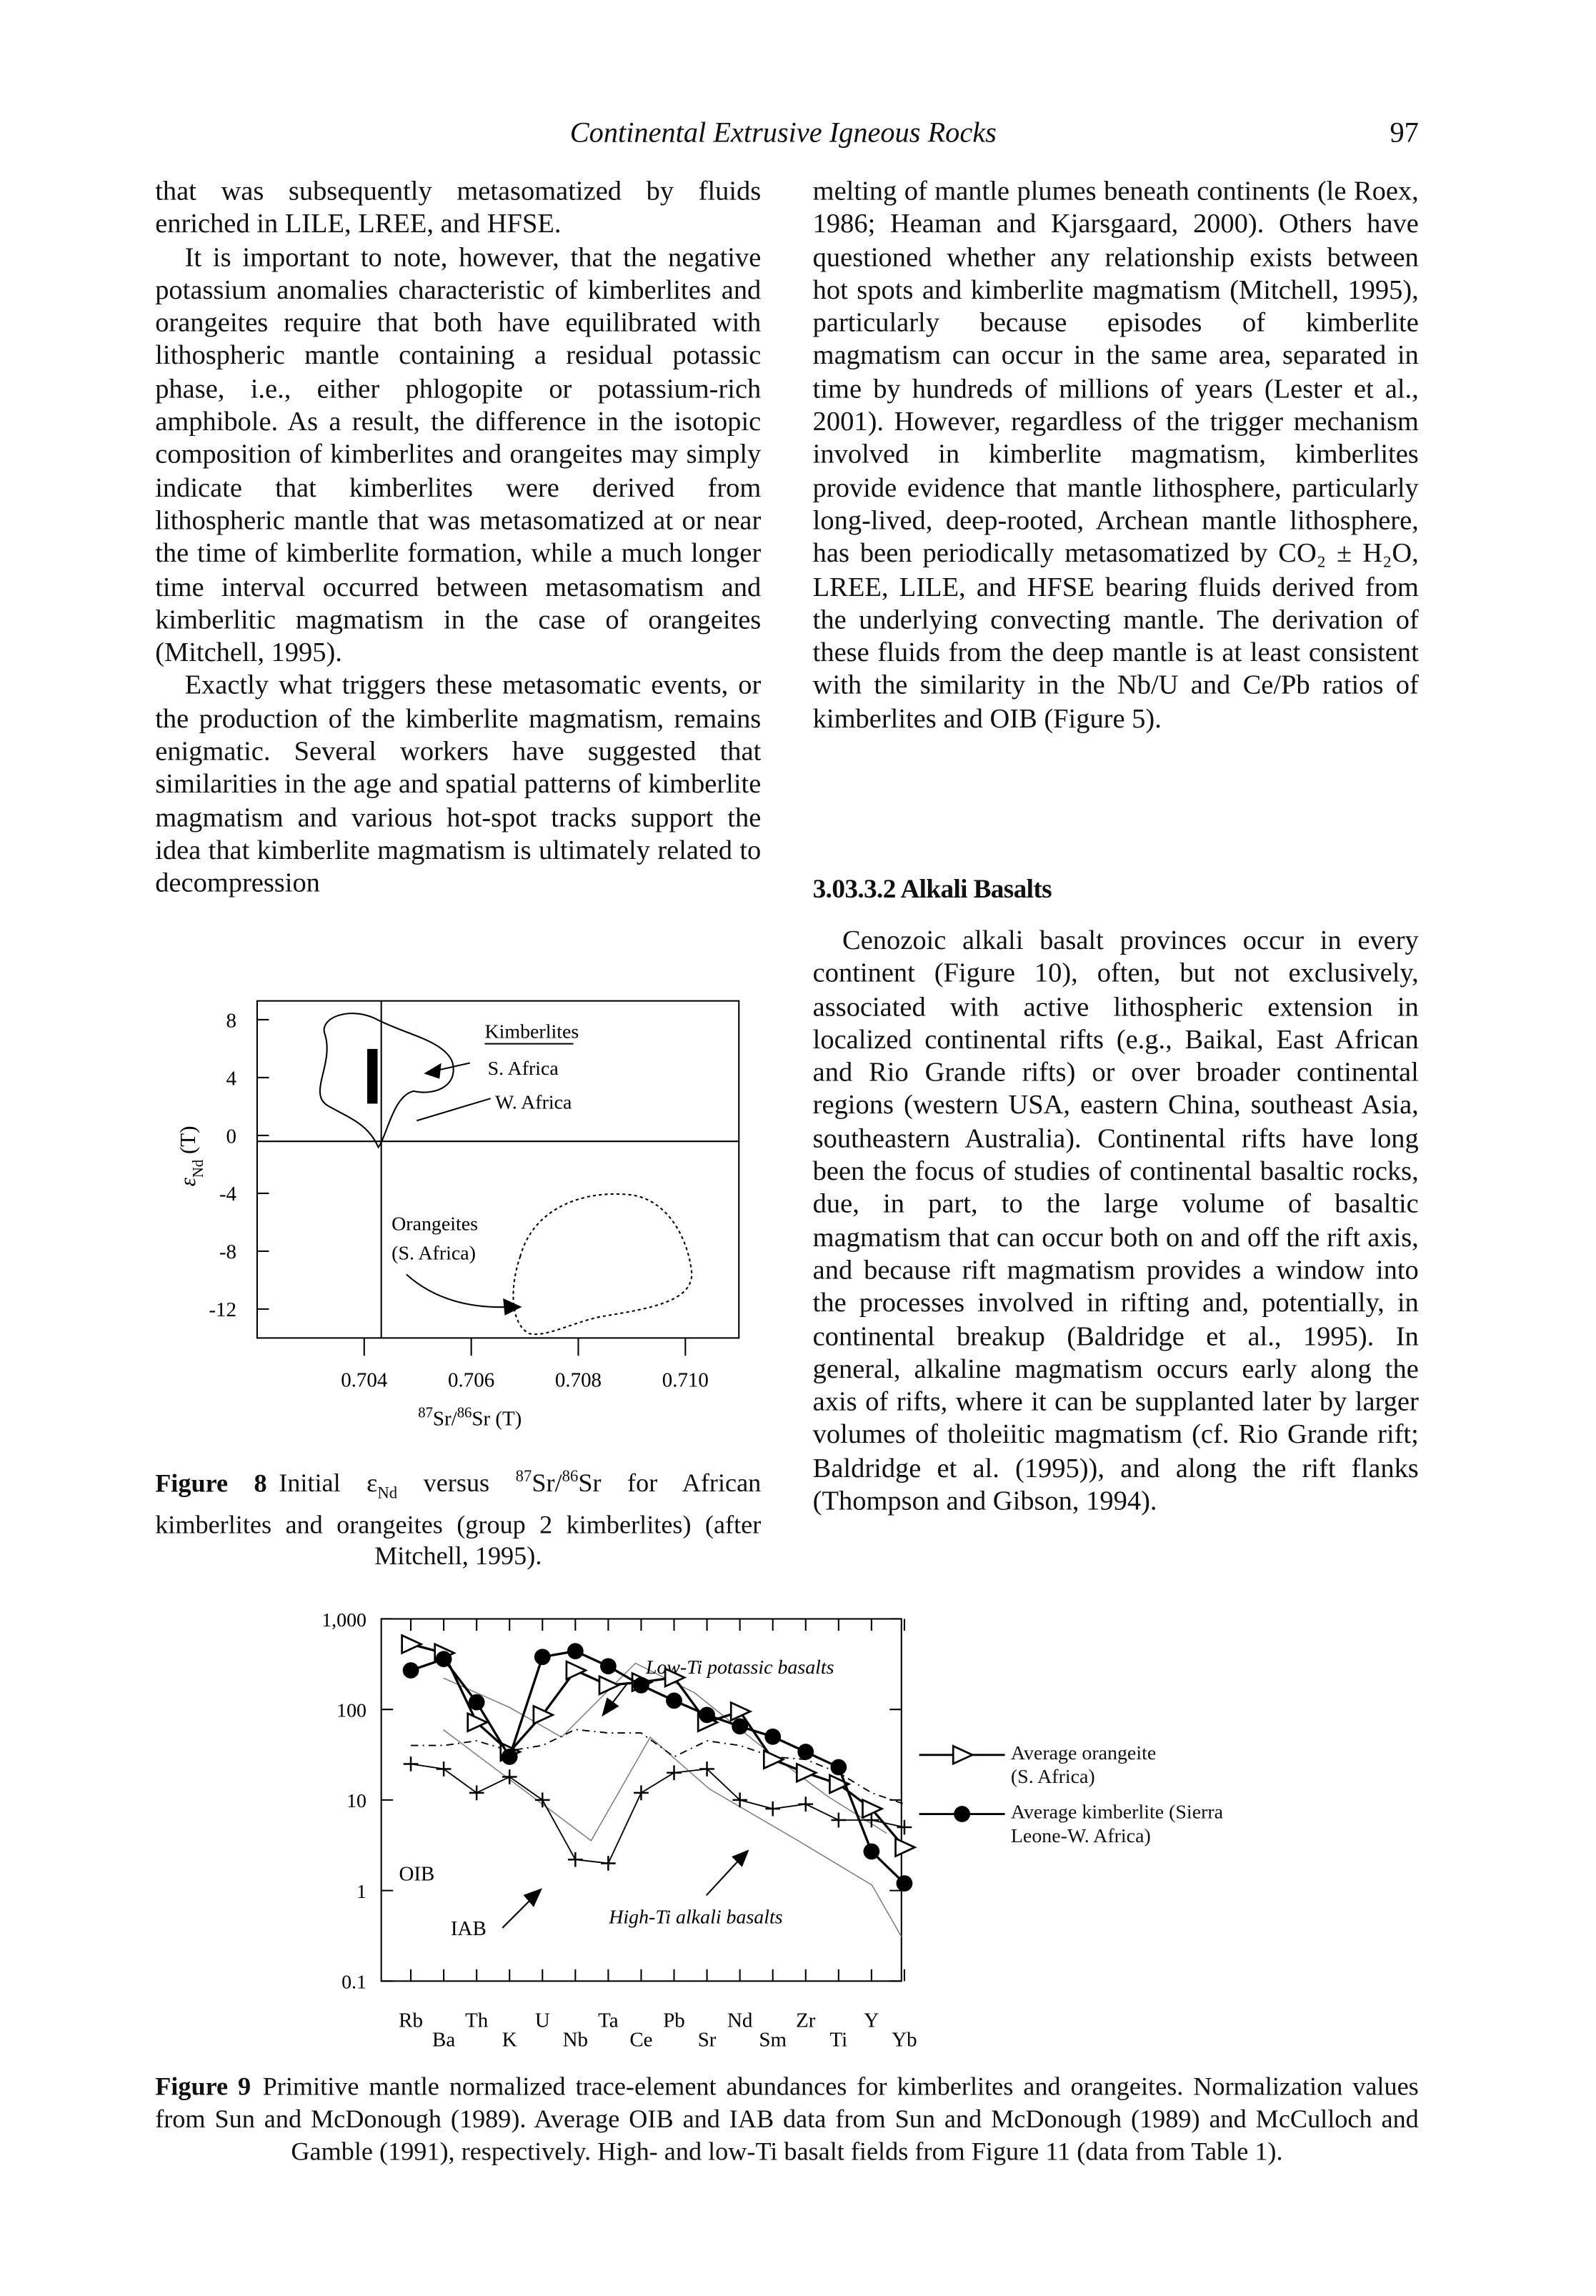  What do you see at coordinates (411, 2021) in the screenshot?
I see `x-tick-label: Rb` at bounding box center [411, 2021].